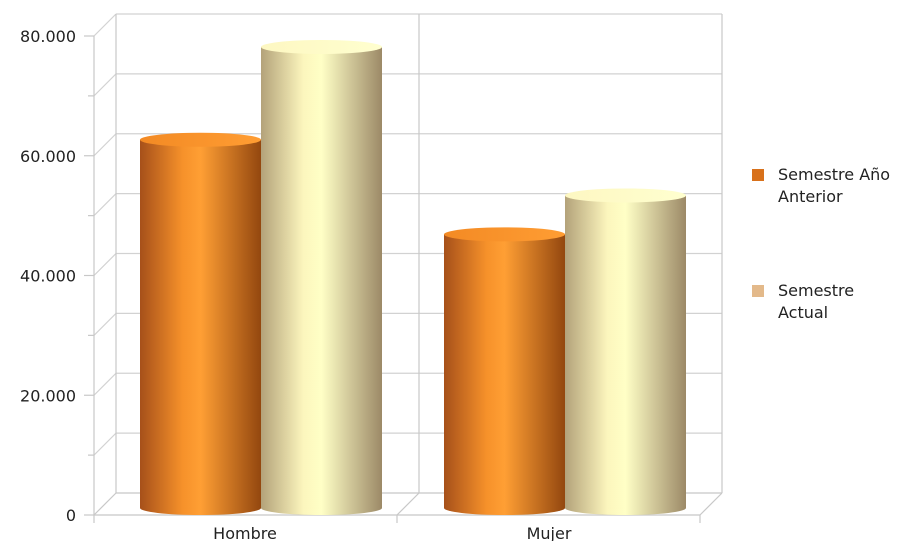 The image size is (900, 541). Describe the element at coordinates (834, 174) in the screenshot. I see `legend-label: Semestre Año` at that location.